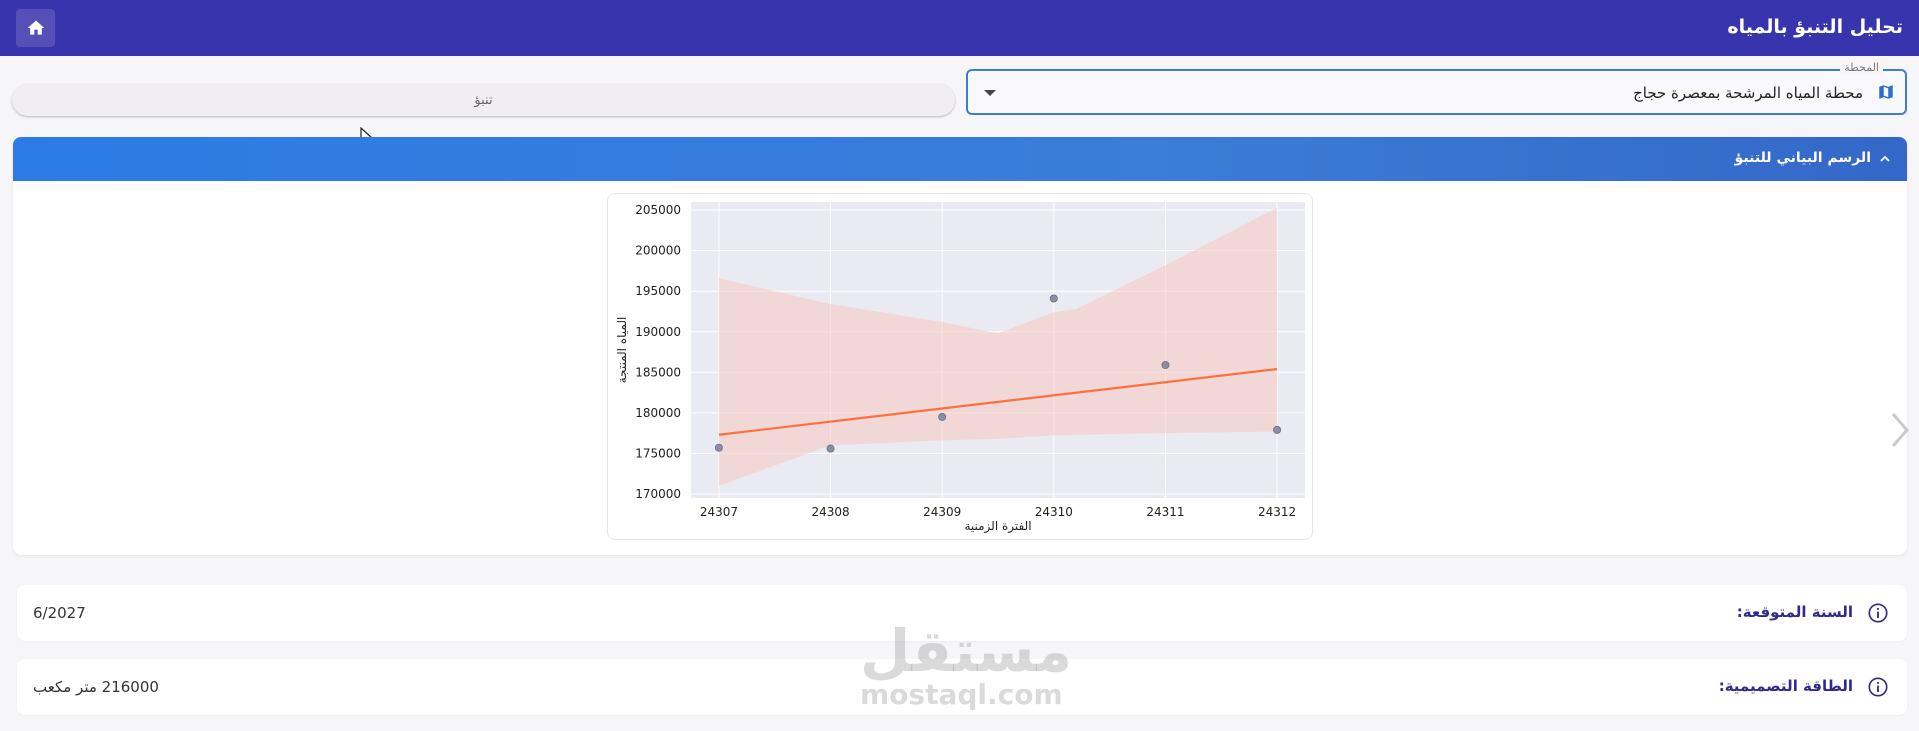 Image resolution: width=1919 pixels, height=731 pixels. Describe the element at coordinates (658, 291) in the screenshot. I see `y-tick-label: 195000` at that location.